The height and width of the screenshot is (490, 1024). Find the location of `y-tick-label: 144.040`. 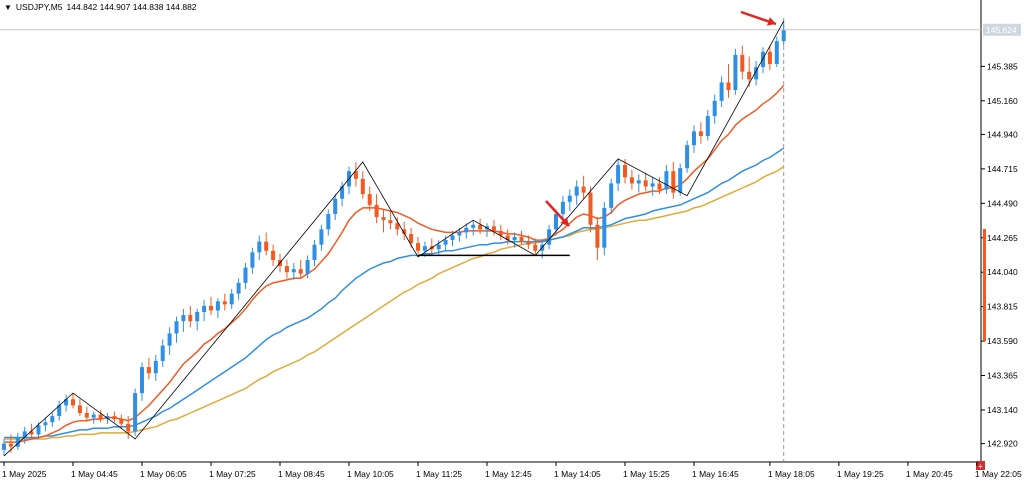

y-tick-label: 144.040 is located at coordinates (1002, 272).